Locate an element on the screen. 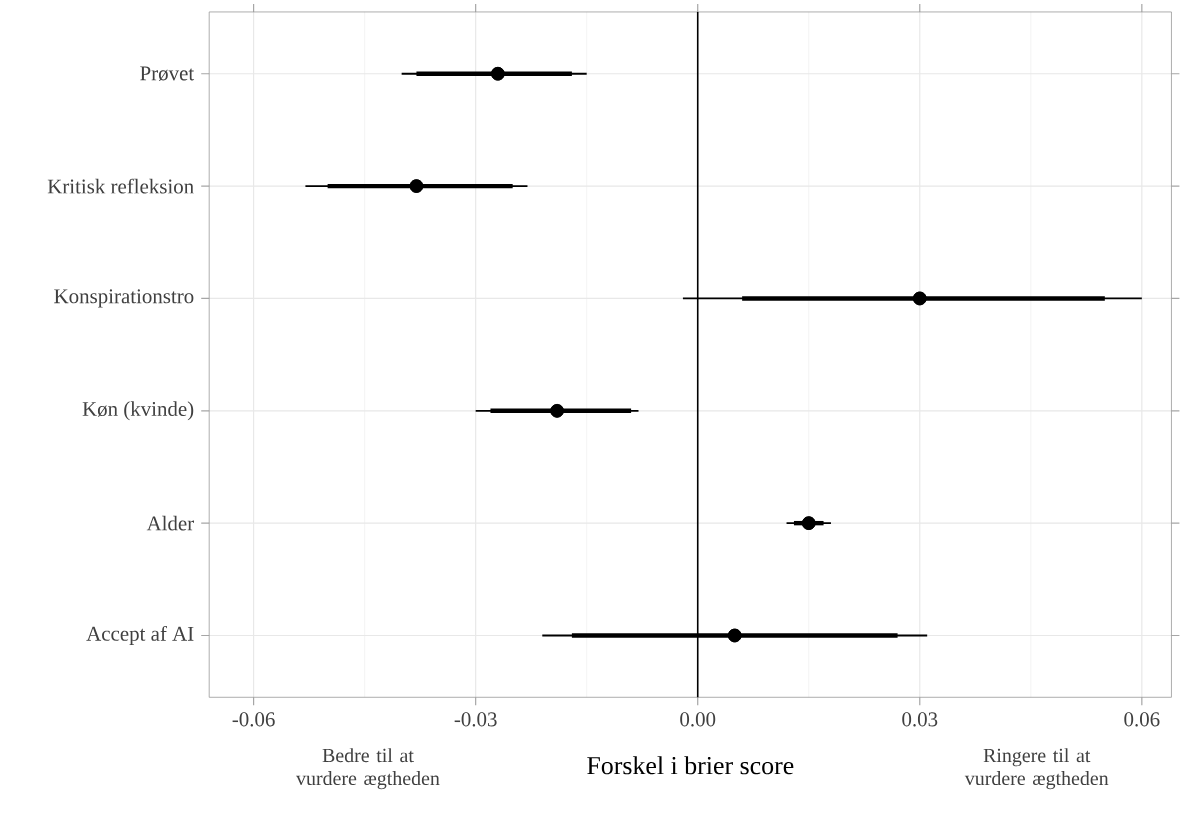 The image size is (1180, 822). y-tick-label: Kritisk refleksion is located at coordinates (120, 186).